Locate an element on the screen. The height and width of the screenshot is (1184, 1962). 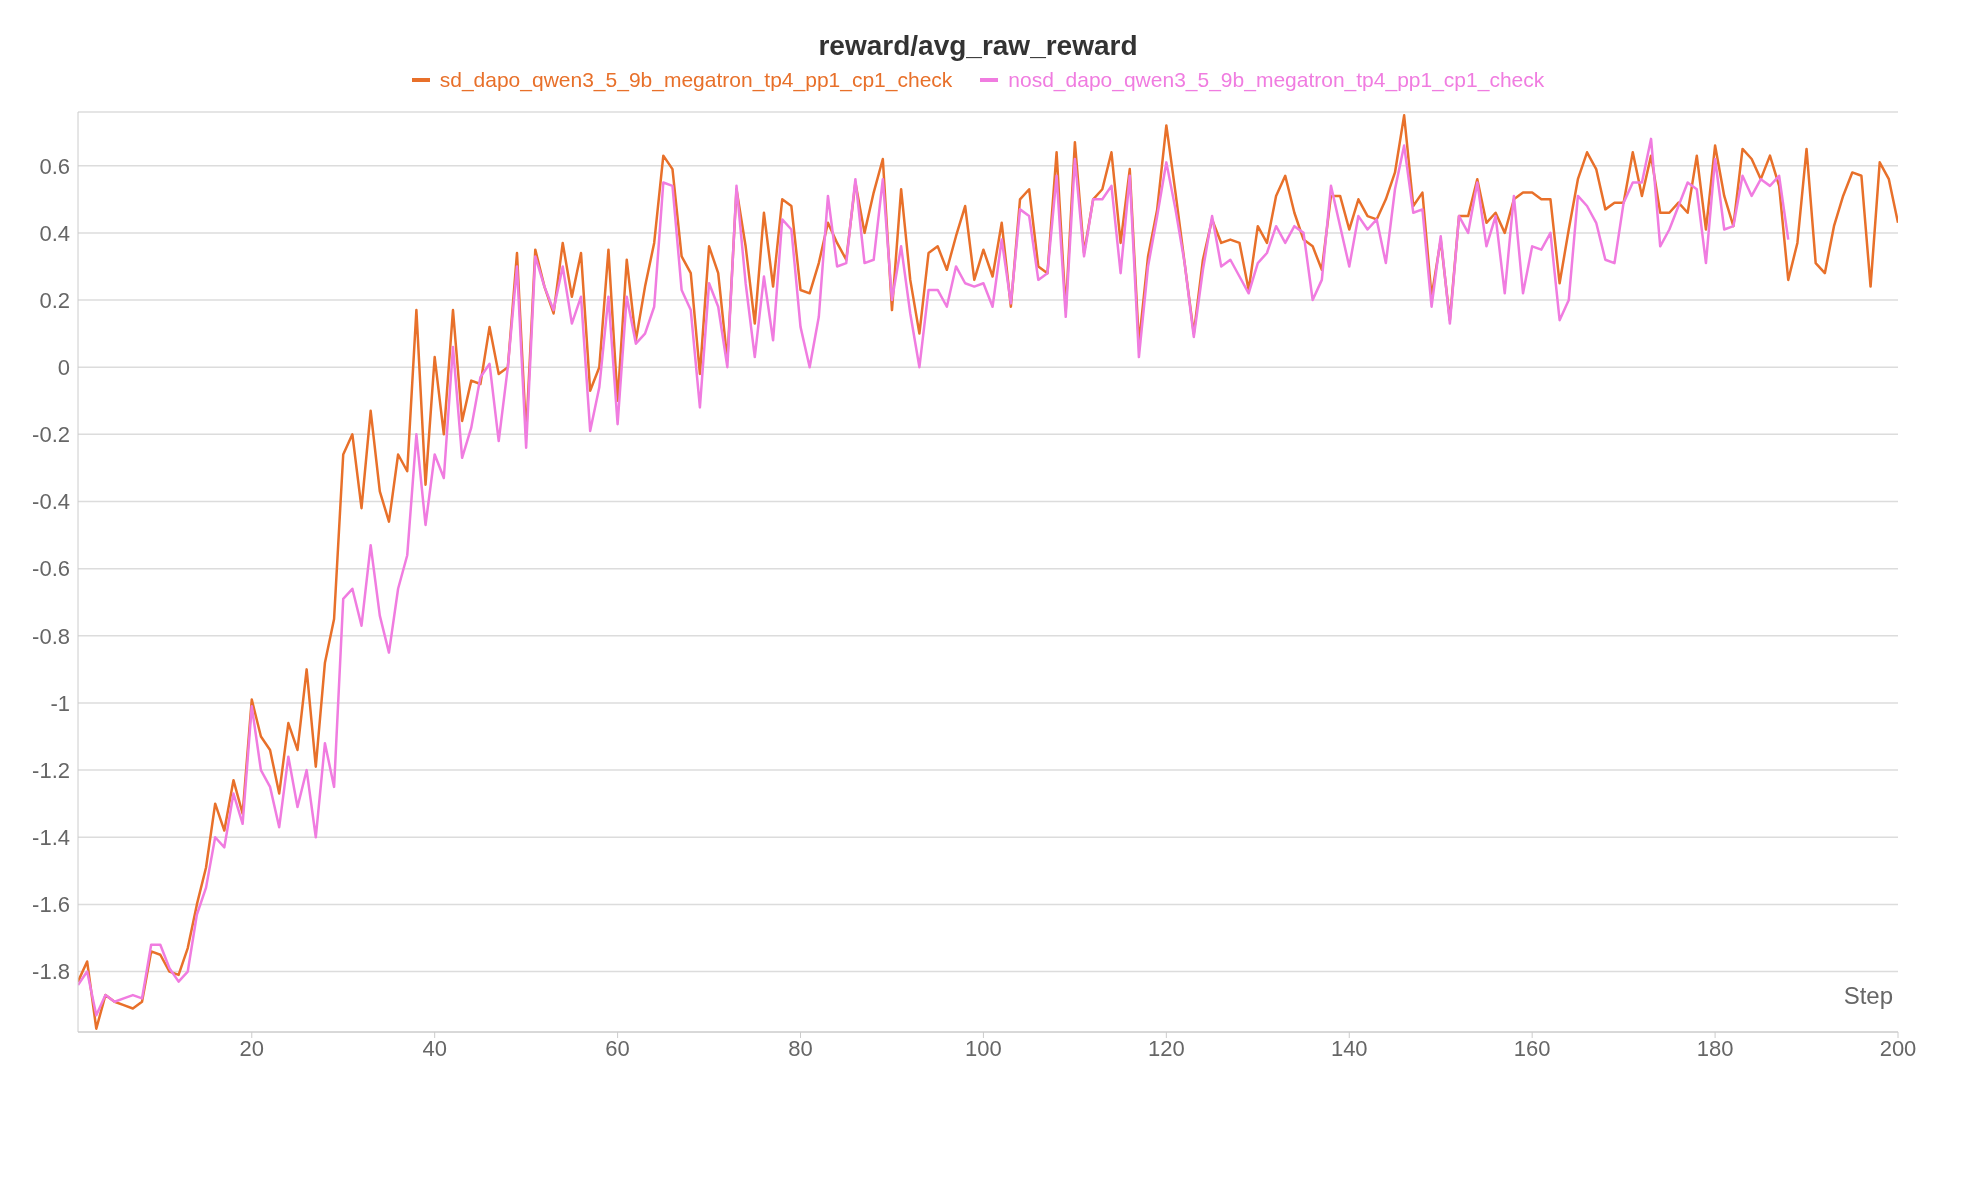
y-tick-label: -1.4 is located at coordinates (51, 838).